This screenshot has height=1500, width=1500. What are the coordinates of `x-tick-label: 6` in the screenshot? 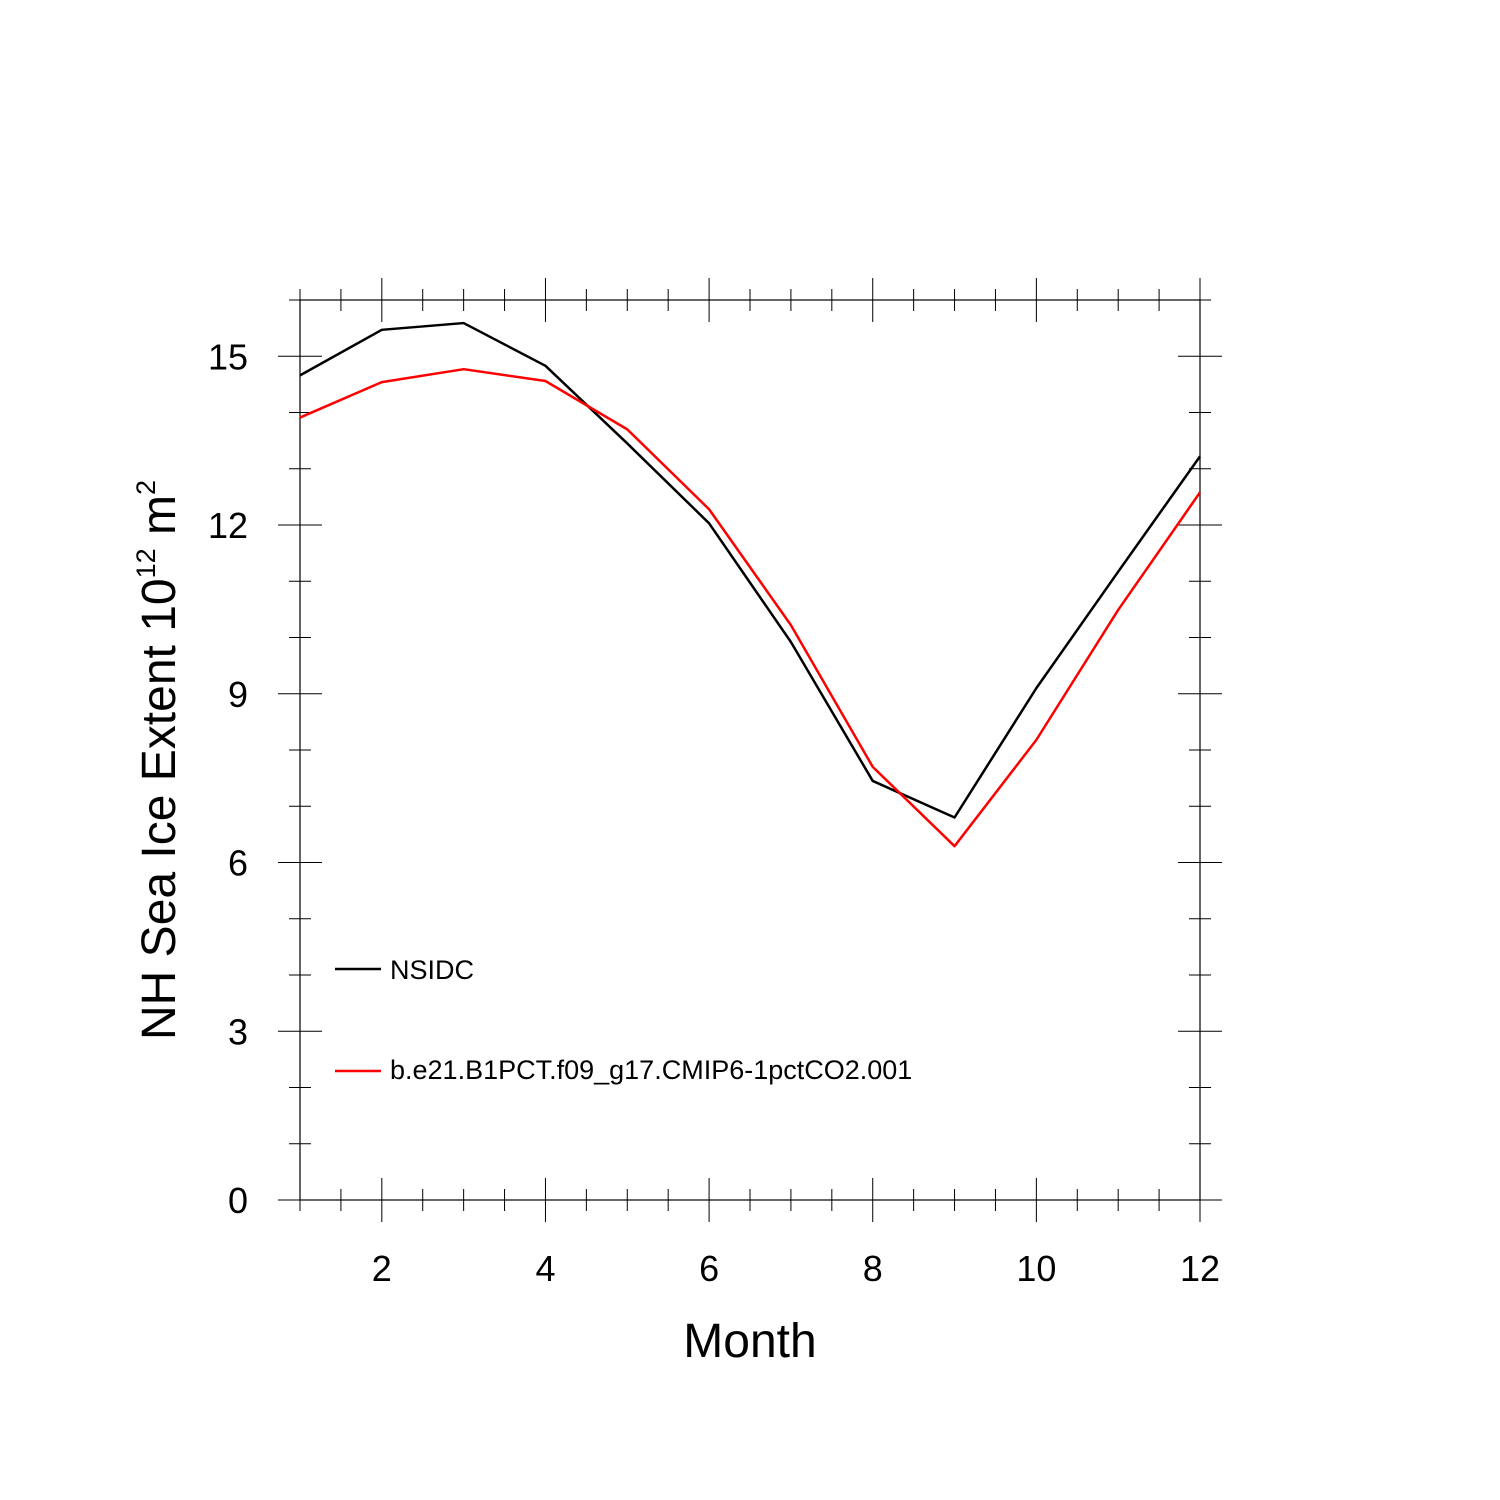 It's located at (709, 1268).